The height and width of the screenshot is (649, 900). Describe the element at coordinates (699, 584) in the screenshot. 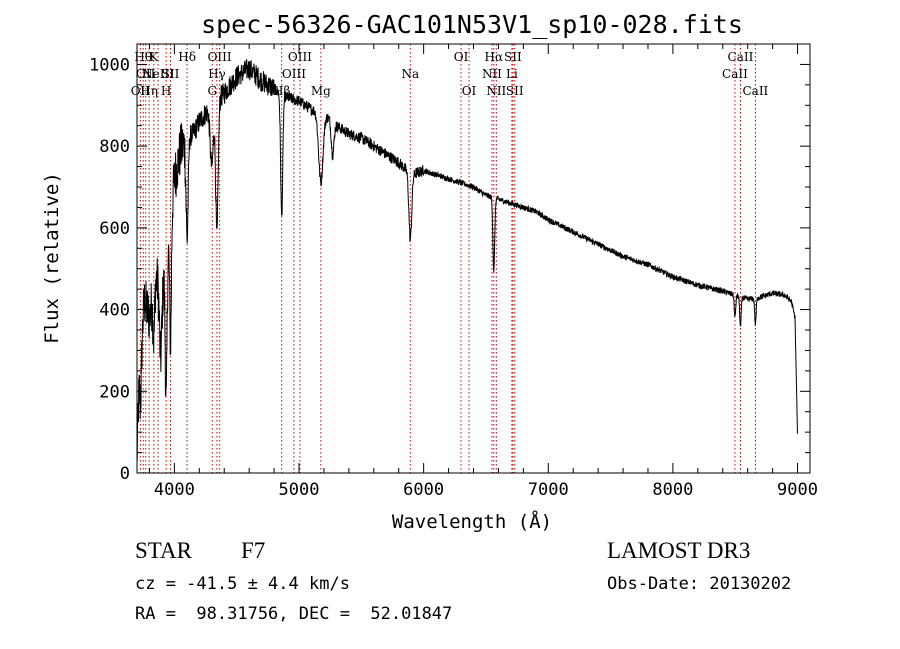

I see `observation-date: Obs-Date: 20130202` at that location.